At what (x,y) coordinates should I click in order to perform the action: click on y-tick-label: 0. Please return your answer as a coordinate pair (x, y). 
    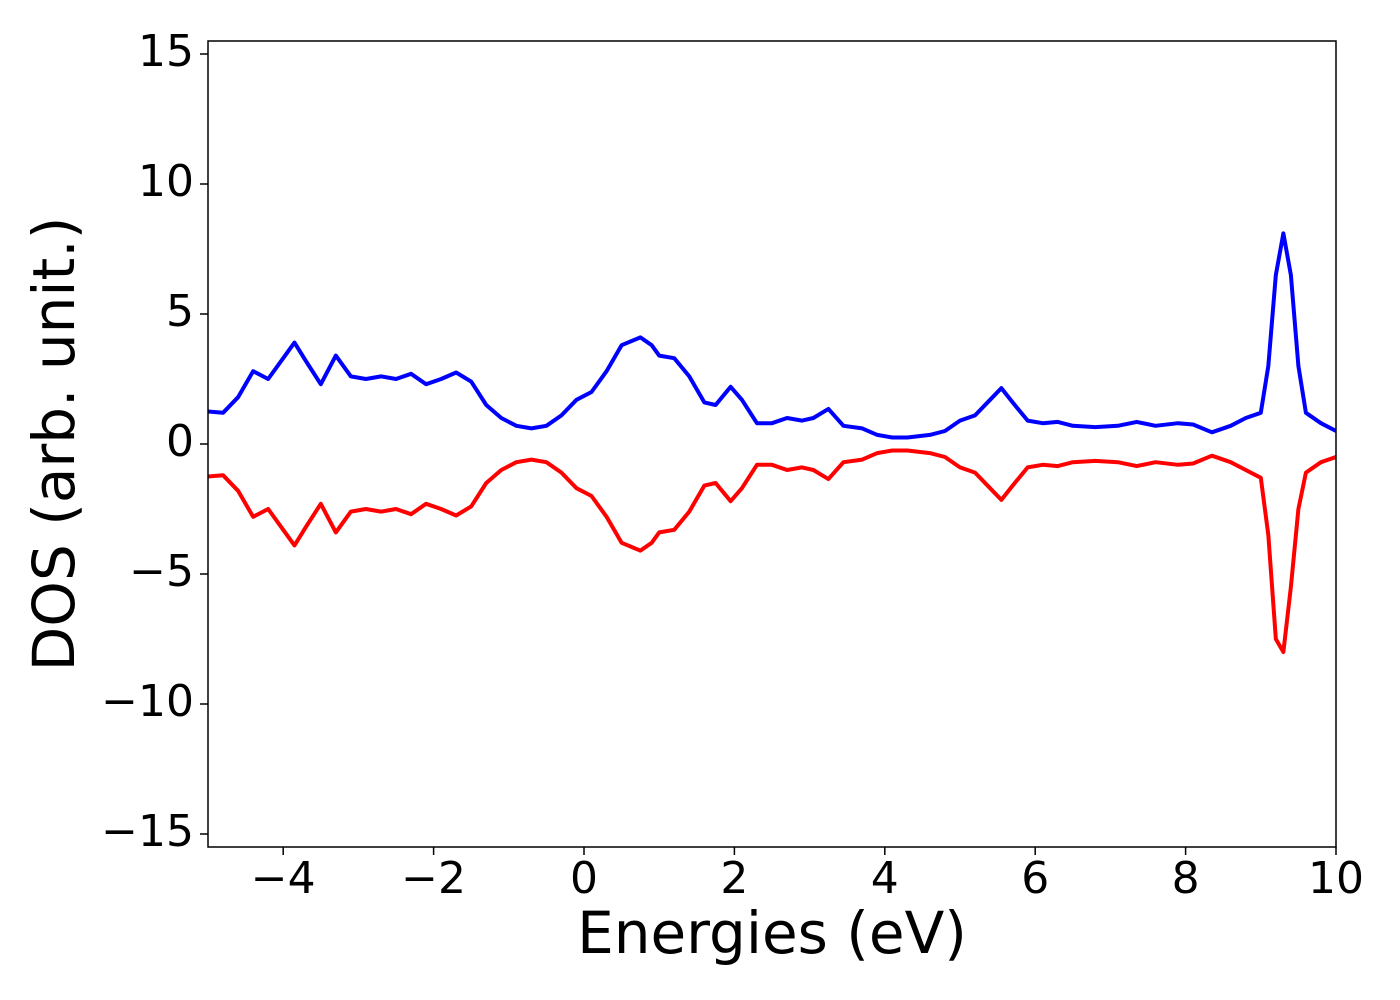
    Looking at the image, I should click on (180, 441).